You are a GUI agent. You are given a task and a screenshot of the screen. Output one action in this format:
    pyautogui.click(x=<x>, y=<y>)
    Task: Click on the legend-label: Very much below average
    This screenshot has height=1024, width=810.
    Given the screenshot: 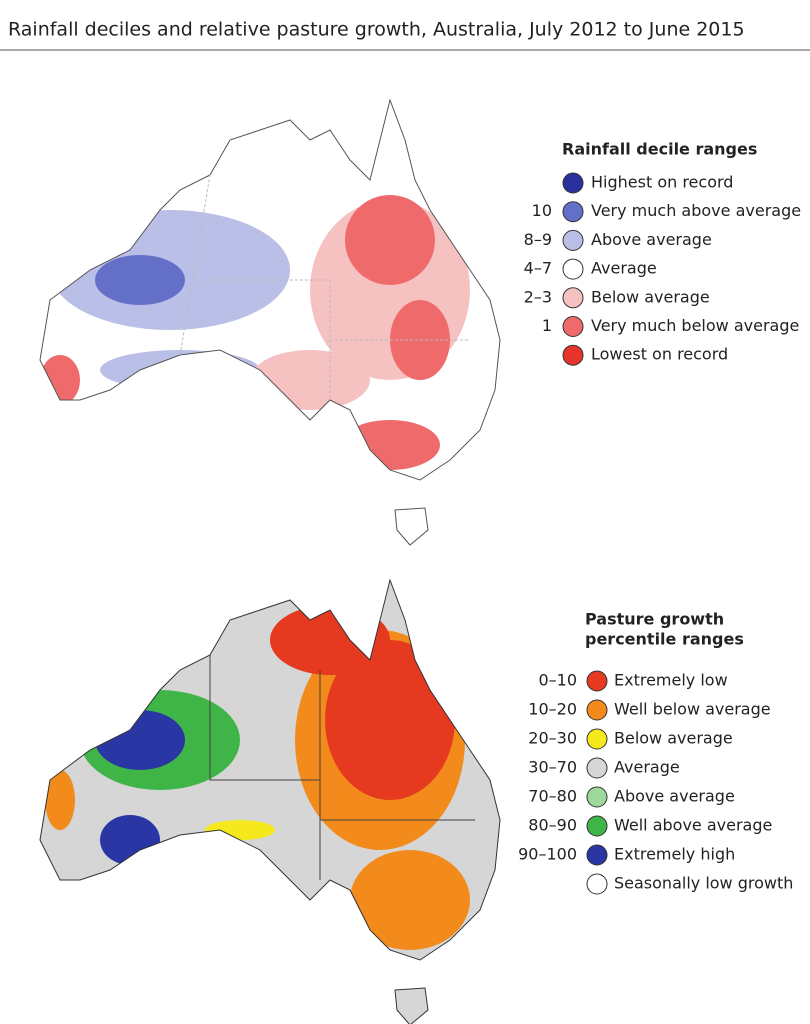 What is the action you would take?
    pyautogui.click(x=695, y=325)
    